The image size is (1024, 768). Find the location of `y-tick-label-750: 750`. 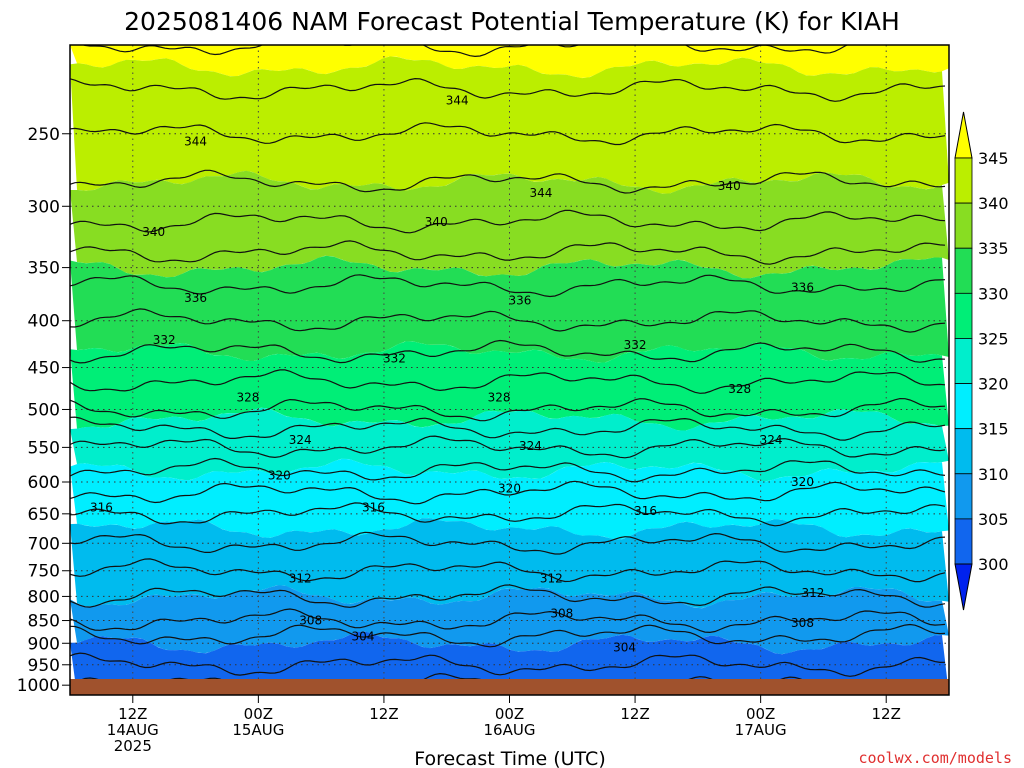

y-tick-label-750: 750 is located at coordinates (44, 572).